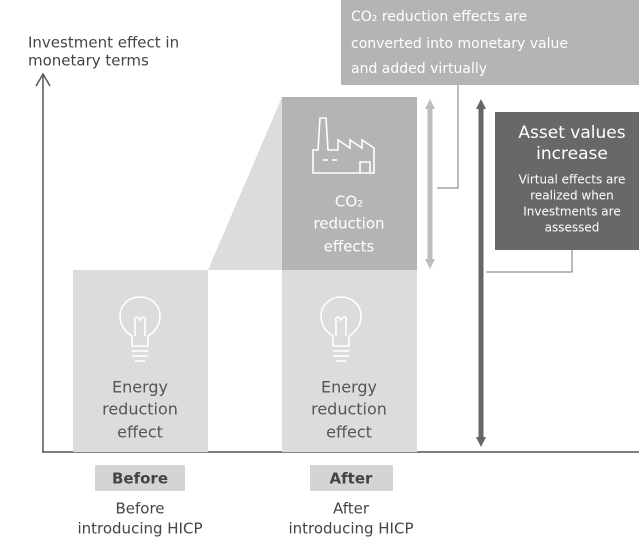 The width and height of the screenshot is (639, 542). Describe the element at coordinates (572, 180) in the screenshot. I see `callout-text: Virtual effects are` at that location.